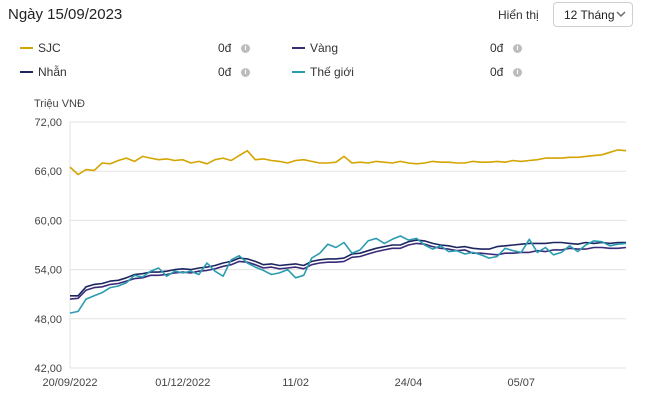 The width and height of the screenshot is (660, 404). I want to click on period-select-value: 12 Tháng, so click(589, 15).